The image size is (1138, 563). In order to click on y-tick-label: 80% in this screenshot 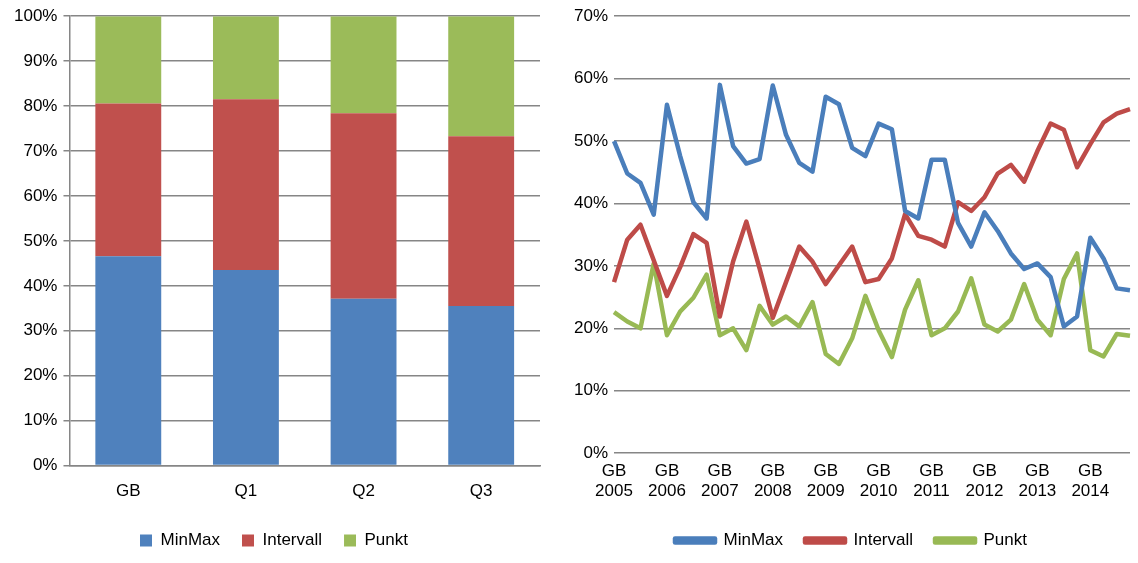, I will do `click(40, 105)`.